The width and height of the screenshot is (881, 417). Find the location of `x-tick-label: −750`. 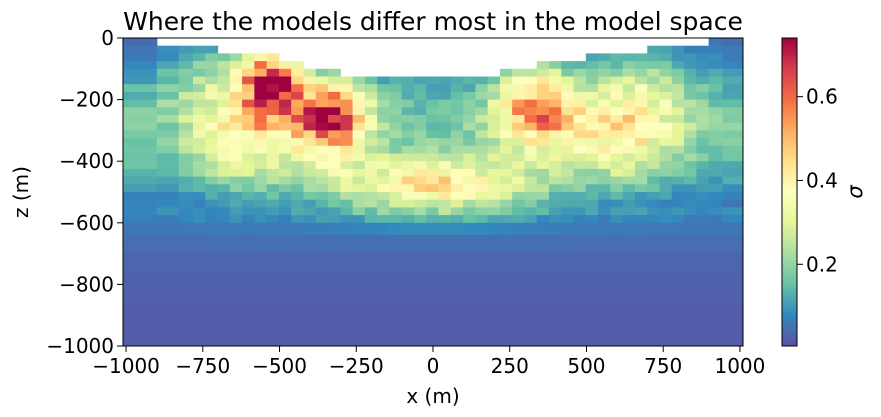

x-tick-label: −750 is located at coordinates (202, 366).